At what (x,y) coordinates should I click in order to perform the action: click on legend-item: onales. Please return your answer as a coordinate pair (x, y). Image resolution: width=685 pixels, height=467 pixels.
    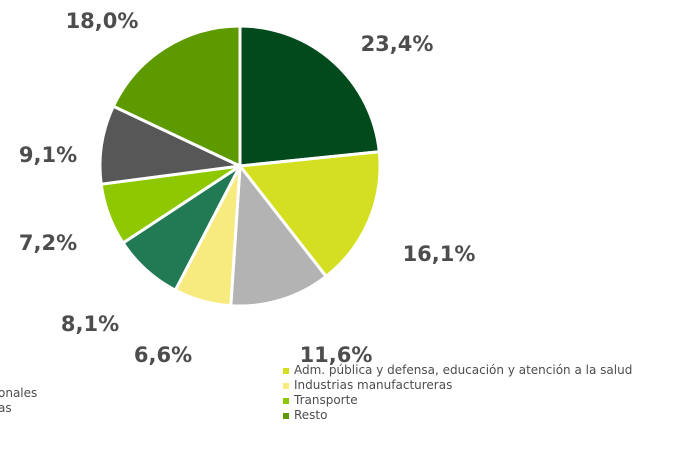
    Looking at the image, I should click on (18, 393).